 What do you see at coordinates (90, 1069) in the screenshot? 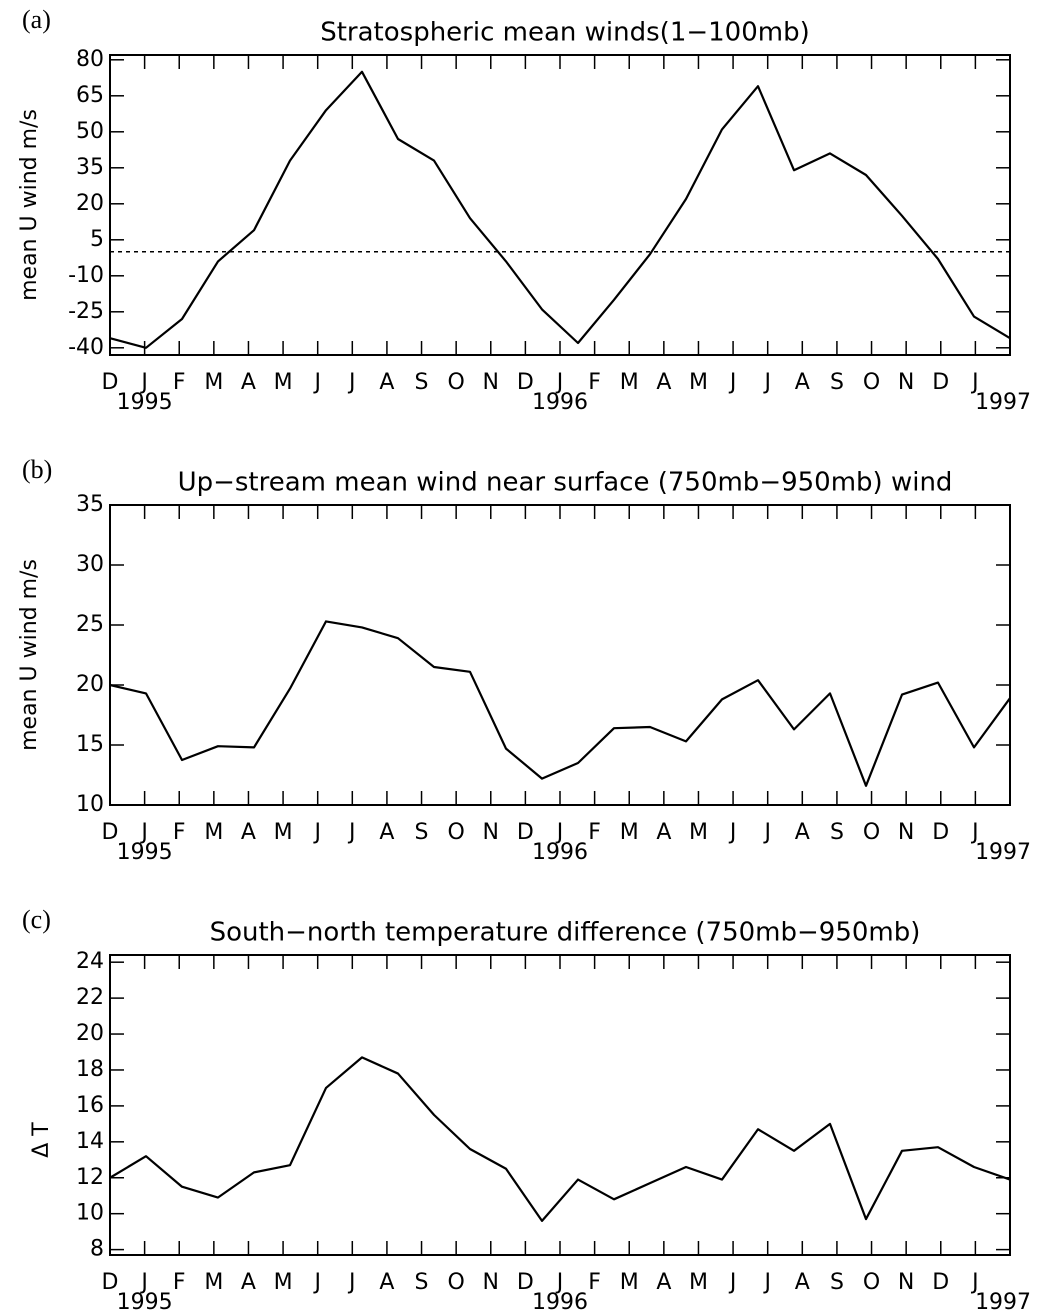
I see `y-tick-label: 18` at bounding box center [90, 1069].